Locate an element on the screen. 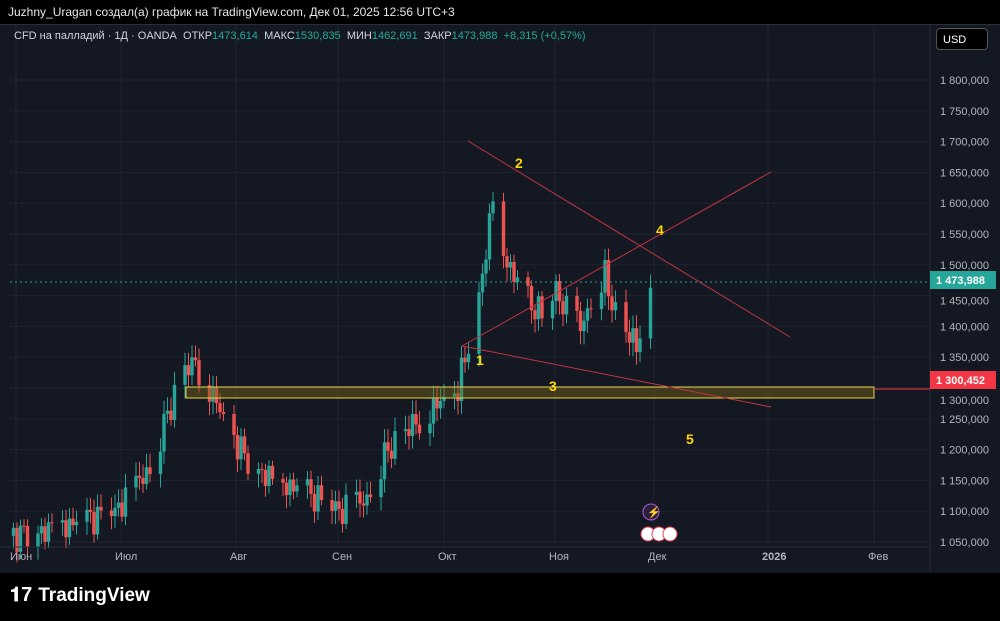 The image size is (1000, 621). support-zone is located at coordinates (530, 392).